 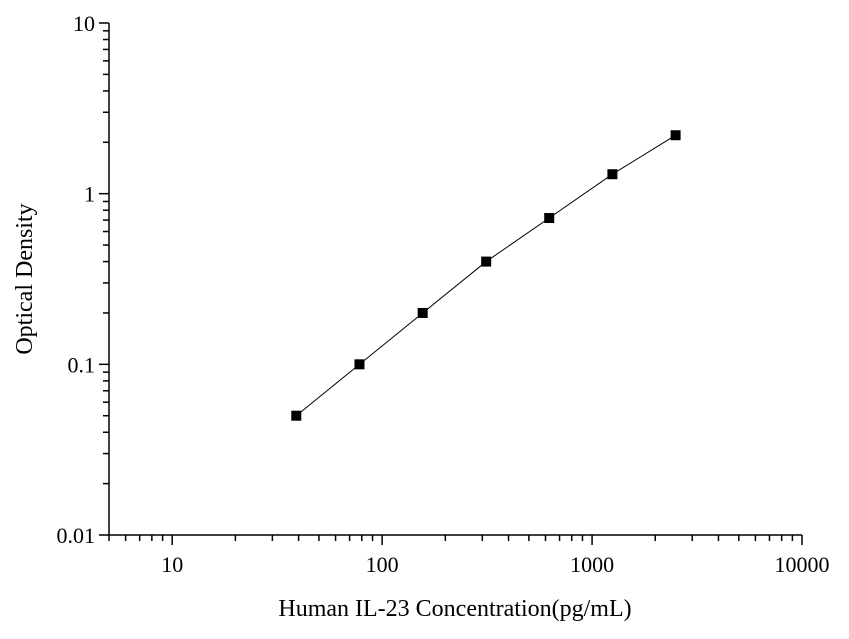 What do you see at coordinates (89, 194) in the screenshot?
I see `y-tick-label: 1` at bounding box center [89, 194].